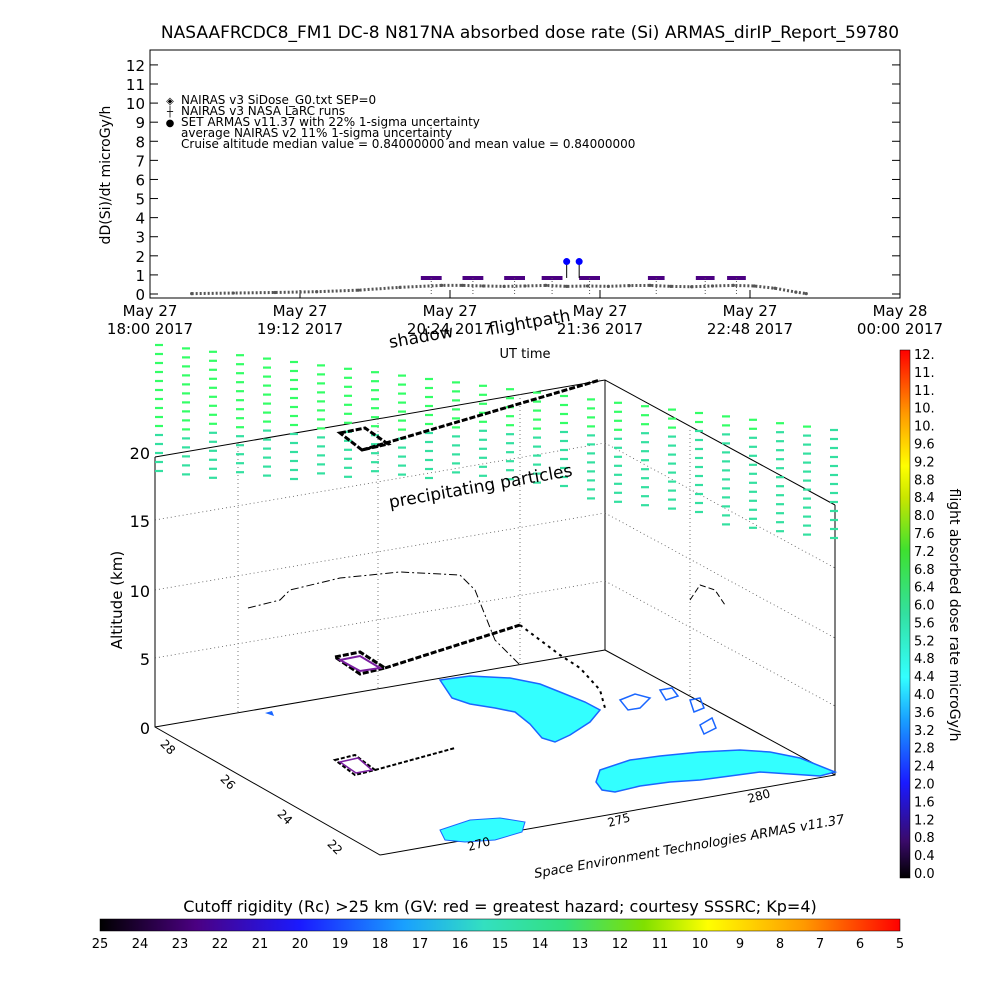  Describe the element at coordinates (540, 944) in the screenshot. I see `rc-tick-label: 14` at that location.